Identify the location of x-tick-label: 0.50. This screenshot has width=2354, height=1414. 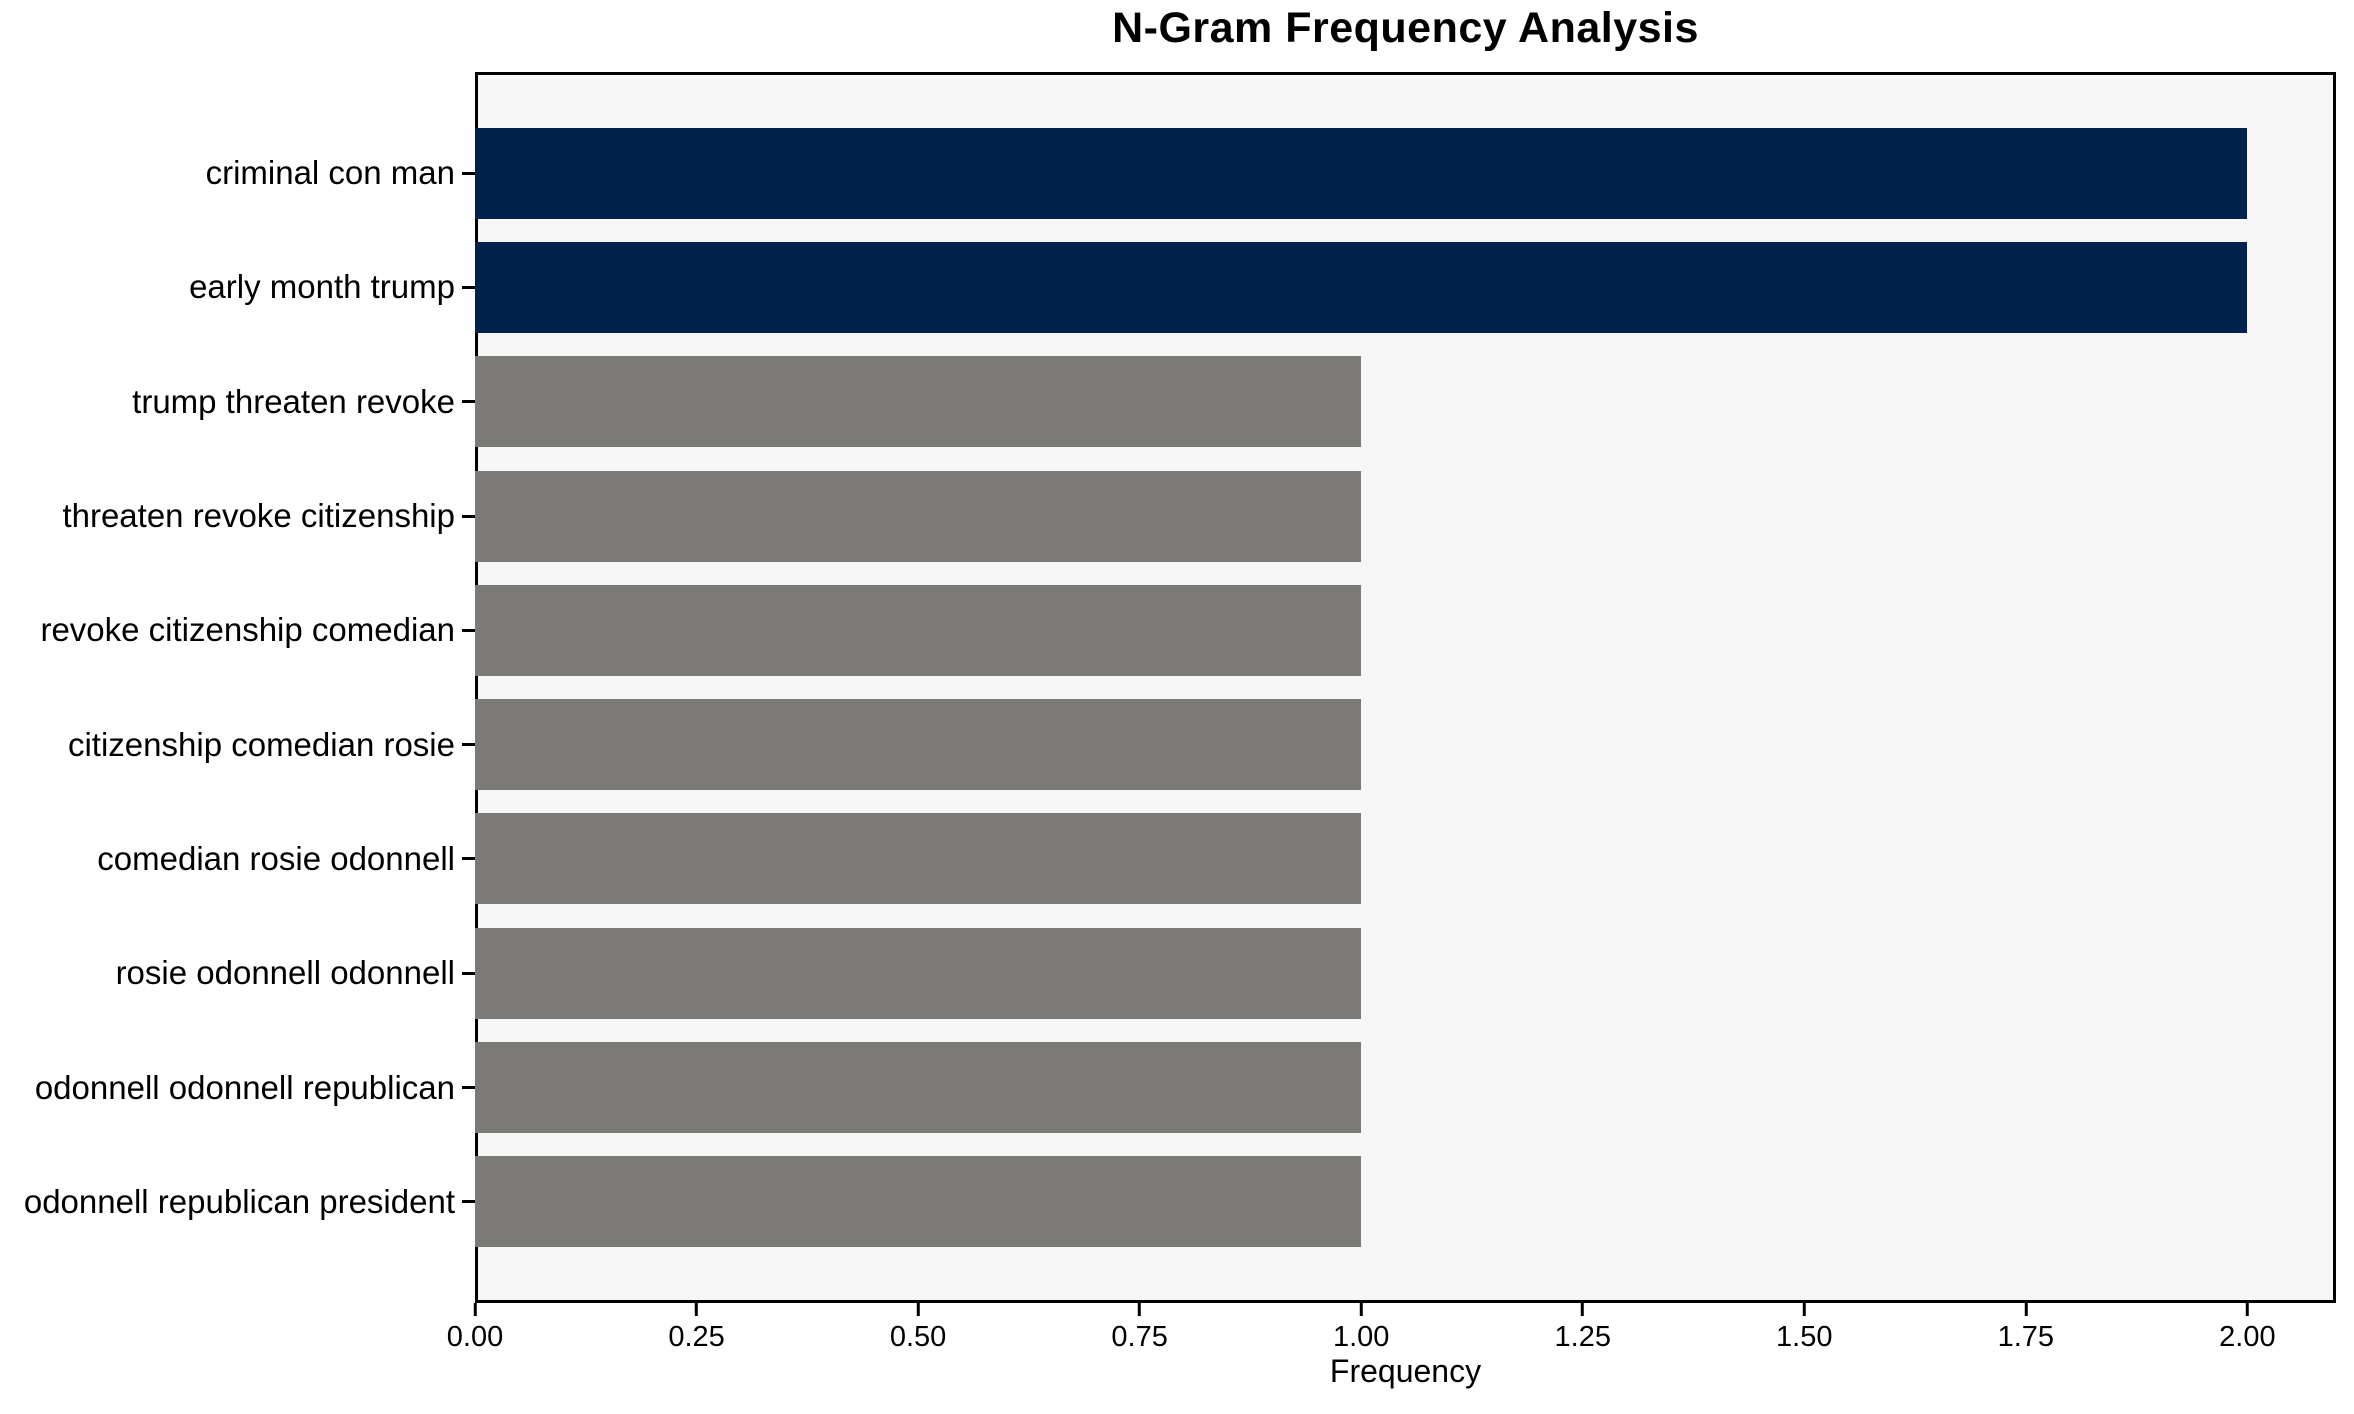
(918, 1337).